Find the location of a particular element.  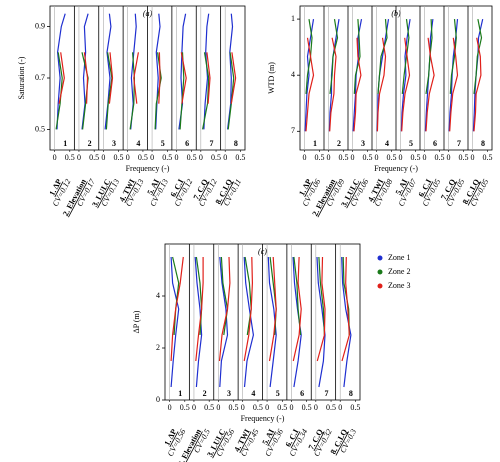

legend-label: Zone 2 is located at coordinates (399, 271).